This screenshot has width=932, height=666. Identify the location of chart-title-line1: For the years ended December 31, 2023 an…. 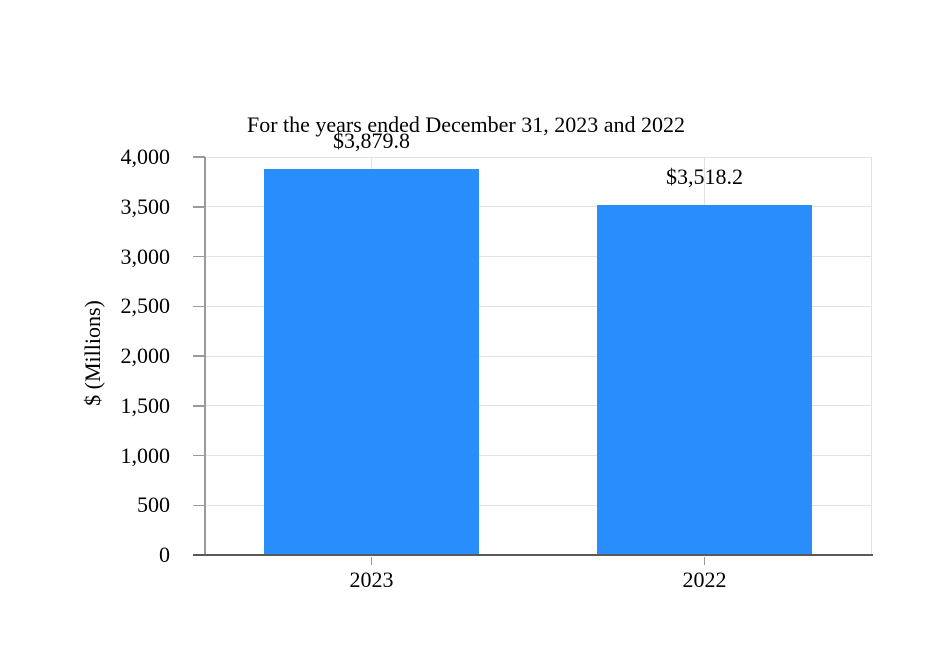
(466, 124).